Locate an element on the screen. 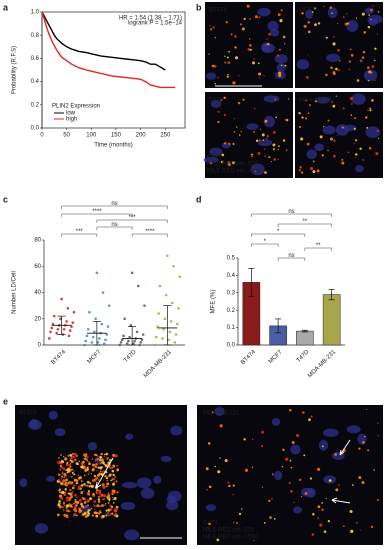 The width and height of the screenshot is (385, 550). arrow is located at coordinates (341, 500).